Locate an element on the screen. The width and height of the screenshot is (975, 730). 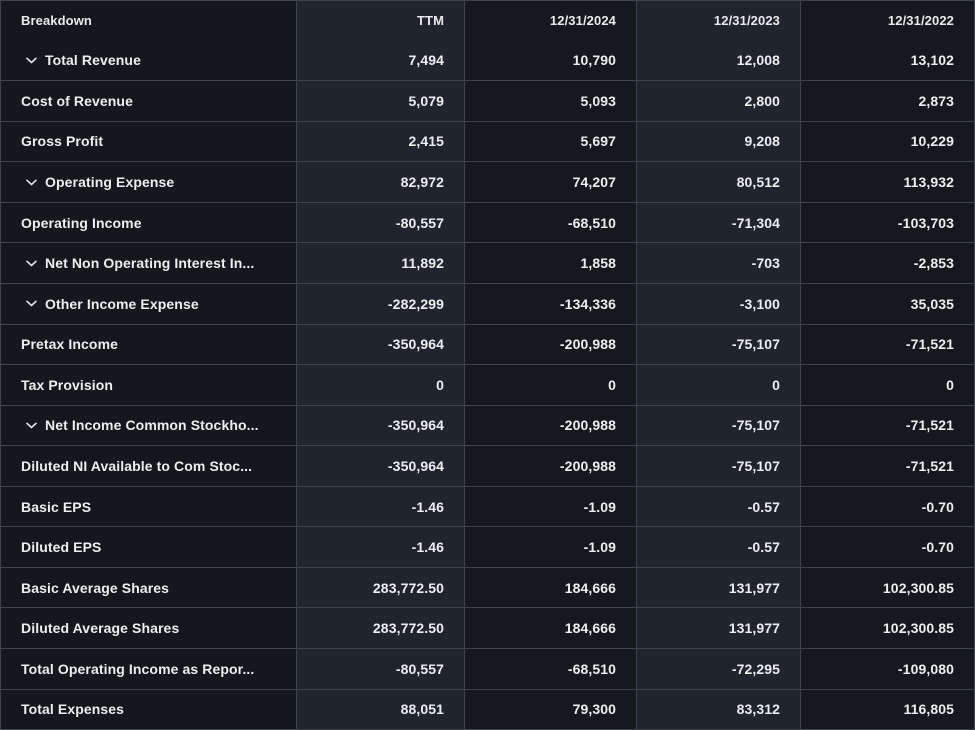
table-row: Gross Profit 2,415 5,697 9,208 10,229 is located at coordinates (487, 141).